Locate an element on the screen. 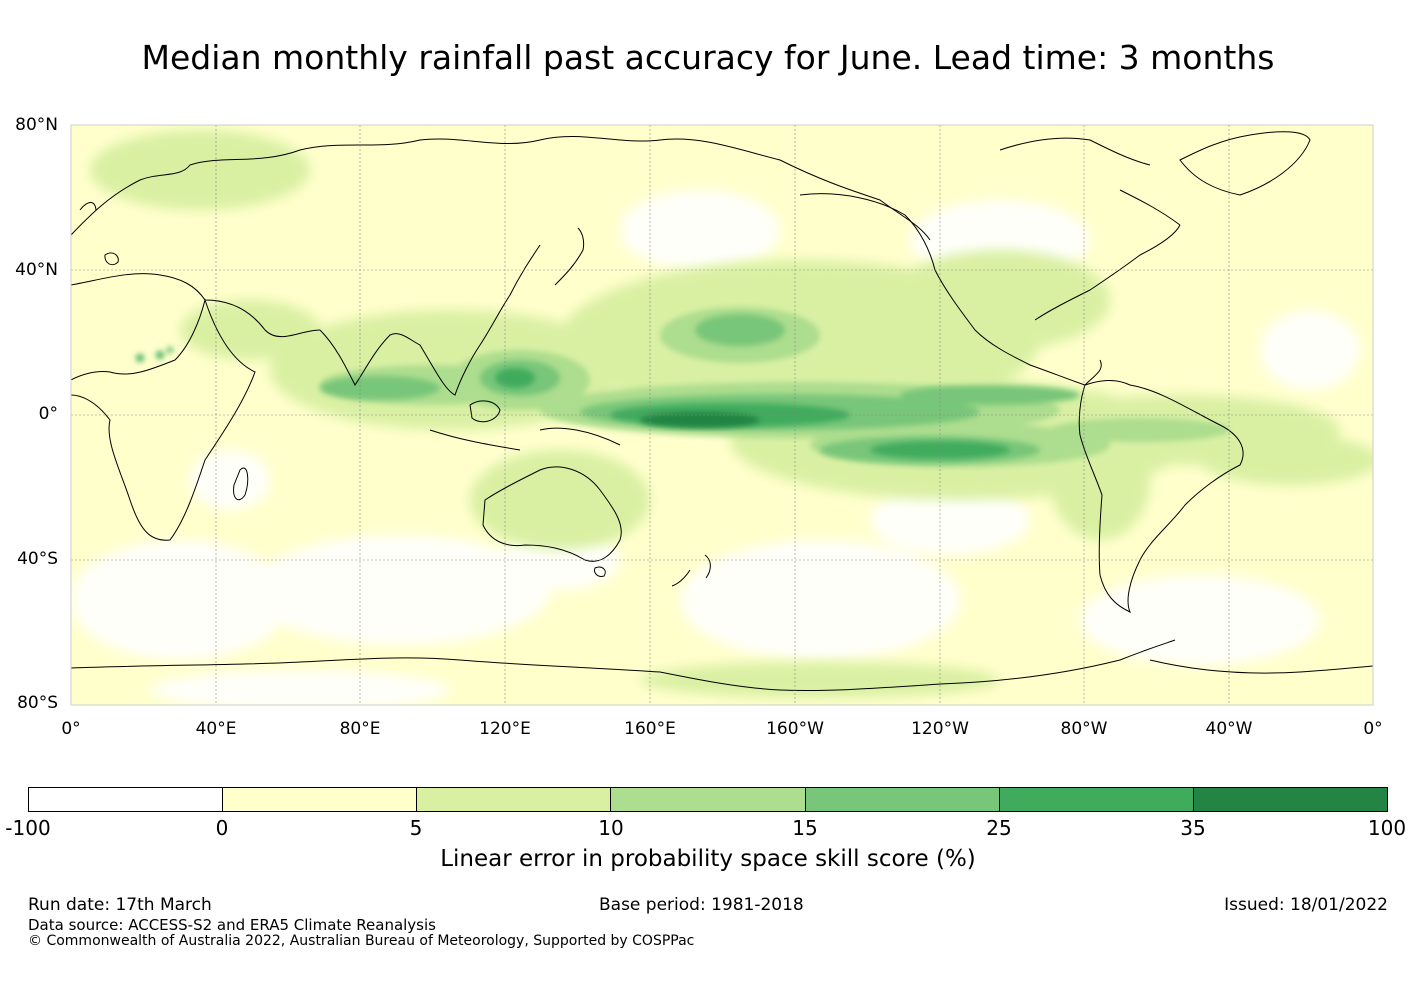 The width and height of the screenshot is (1416, 990). lon-label-40e: 40°E is located at coordinates (216, 729).